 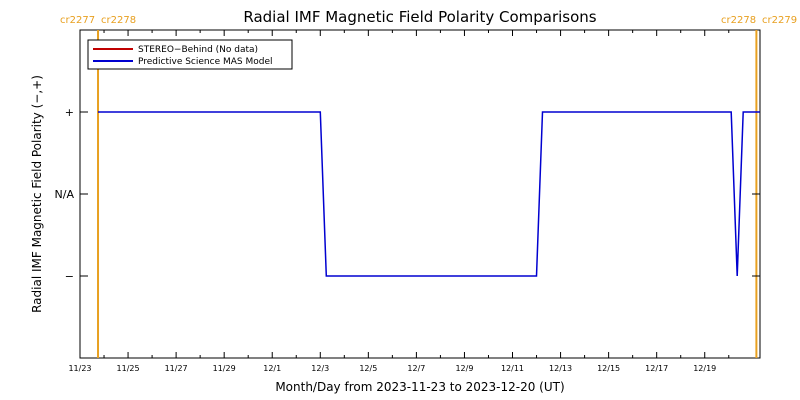 I want to click on cr-right-label-2: cr2279, so click(x=779, y=20).